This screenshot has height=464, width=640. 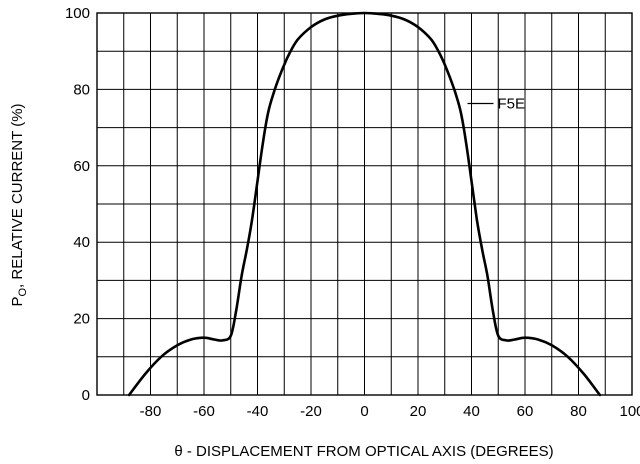 What do you see at coordinates (311, 411) in the screenshot?
I see `x-tick-label: -20` at bounding box center [311, 411].